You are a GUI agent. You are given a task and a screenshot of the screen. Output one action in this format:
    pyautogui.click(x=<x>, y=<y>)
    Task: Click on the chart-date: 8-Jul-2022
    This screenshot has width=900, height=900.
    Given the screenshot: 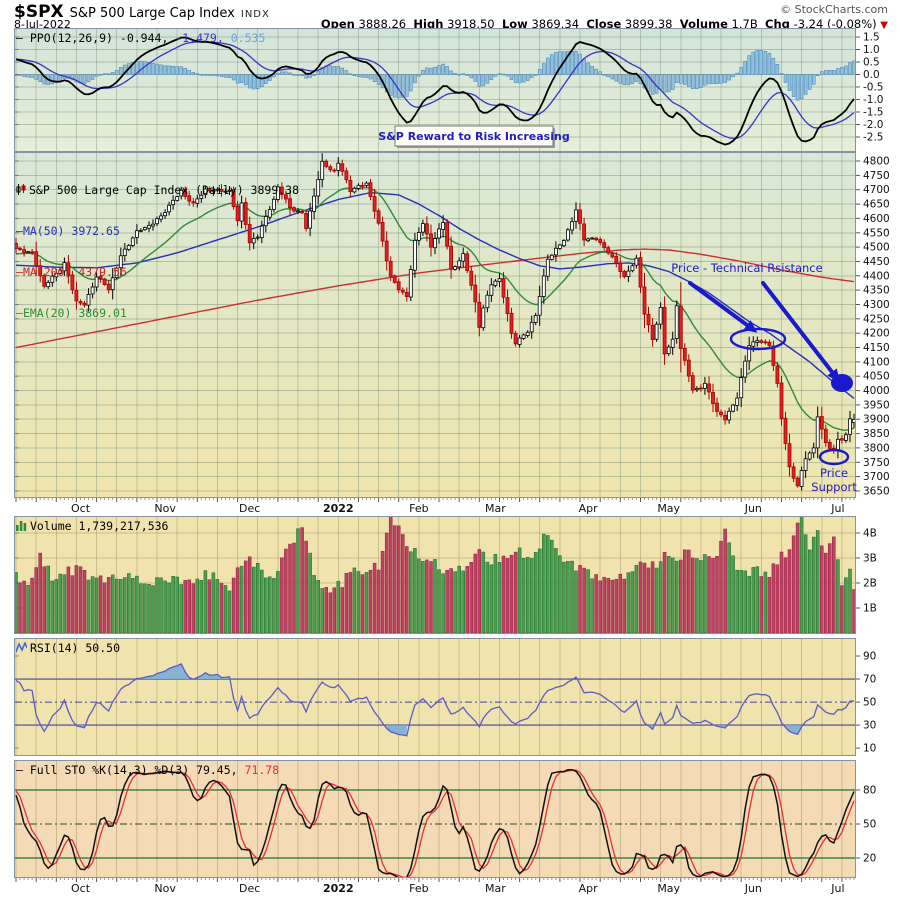 What is the action you would take?
    pyautogui.click(x=42, y=24)
    